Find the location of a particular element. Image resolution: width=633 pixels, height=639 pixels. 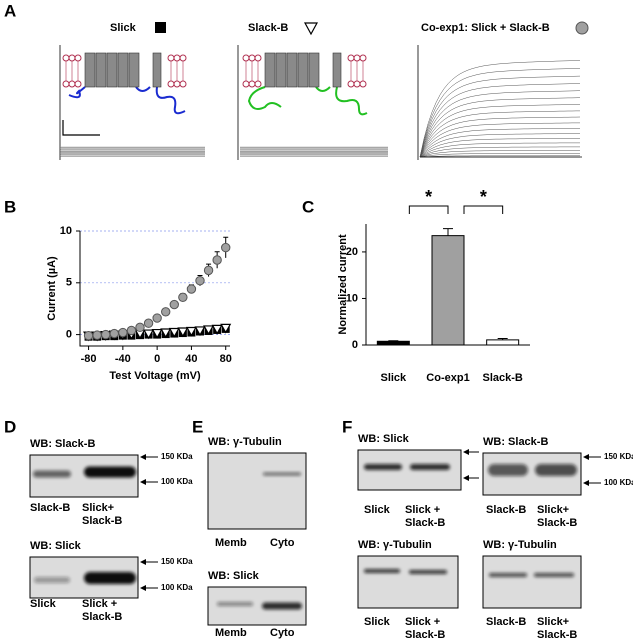

symbol-square is located at coordinates (160, 27).